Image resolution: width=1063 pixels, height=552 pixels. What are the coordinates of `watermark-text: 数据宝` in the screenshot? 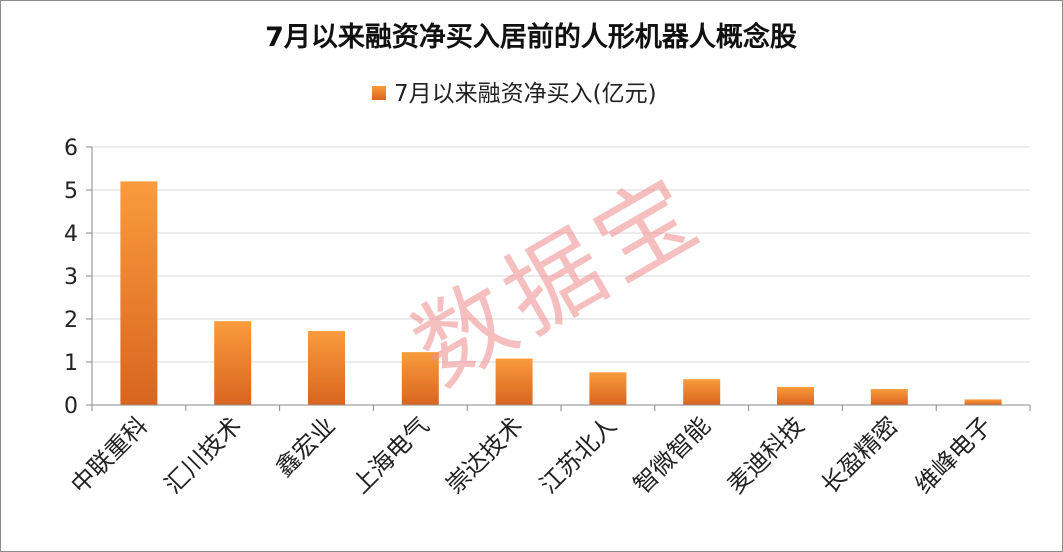 It's located at (558, 280).